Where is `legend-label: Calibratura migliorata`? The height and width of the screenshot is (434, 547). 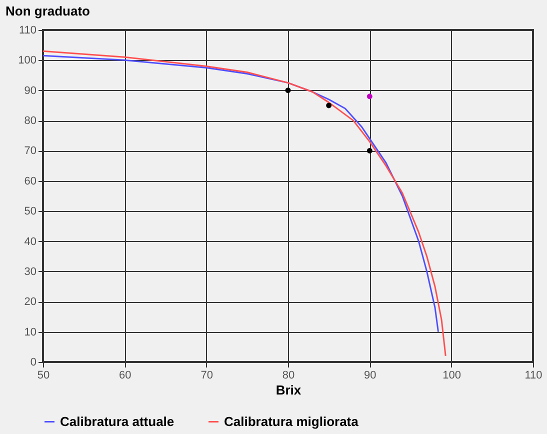
legend-label: Calibratura migliorata is located at coordinates (292, 421).